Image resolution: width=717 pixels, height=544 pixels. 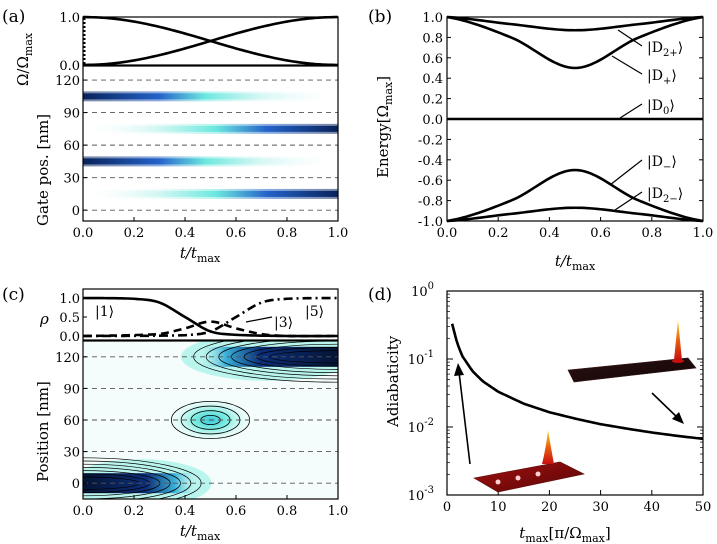 I want to click on b-ytick-label-3: 0.4, so click(x=432, y=79).